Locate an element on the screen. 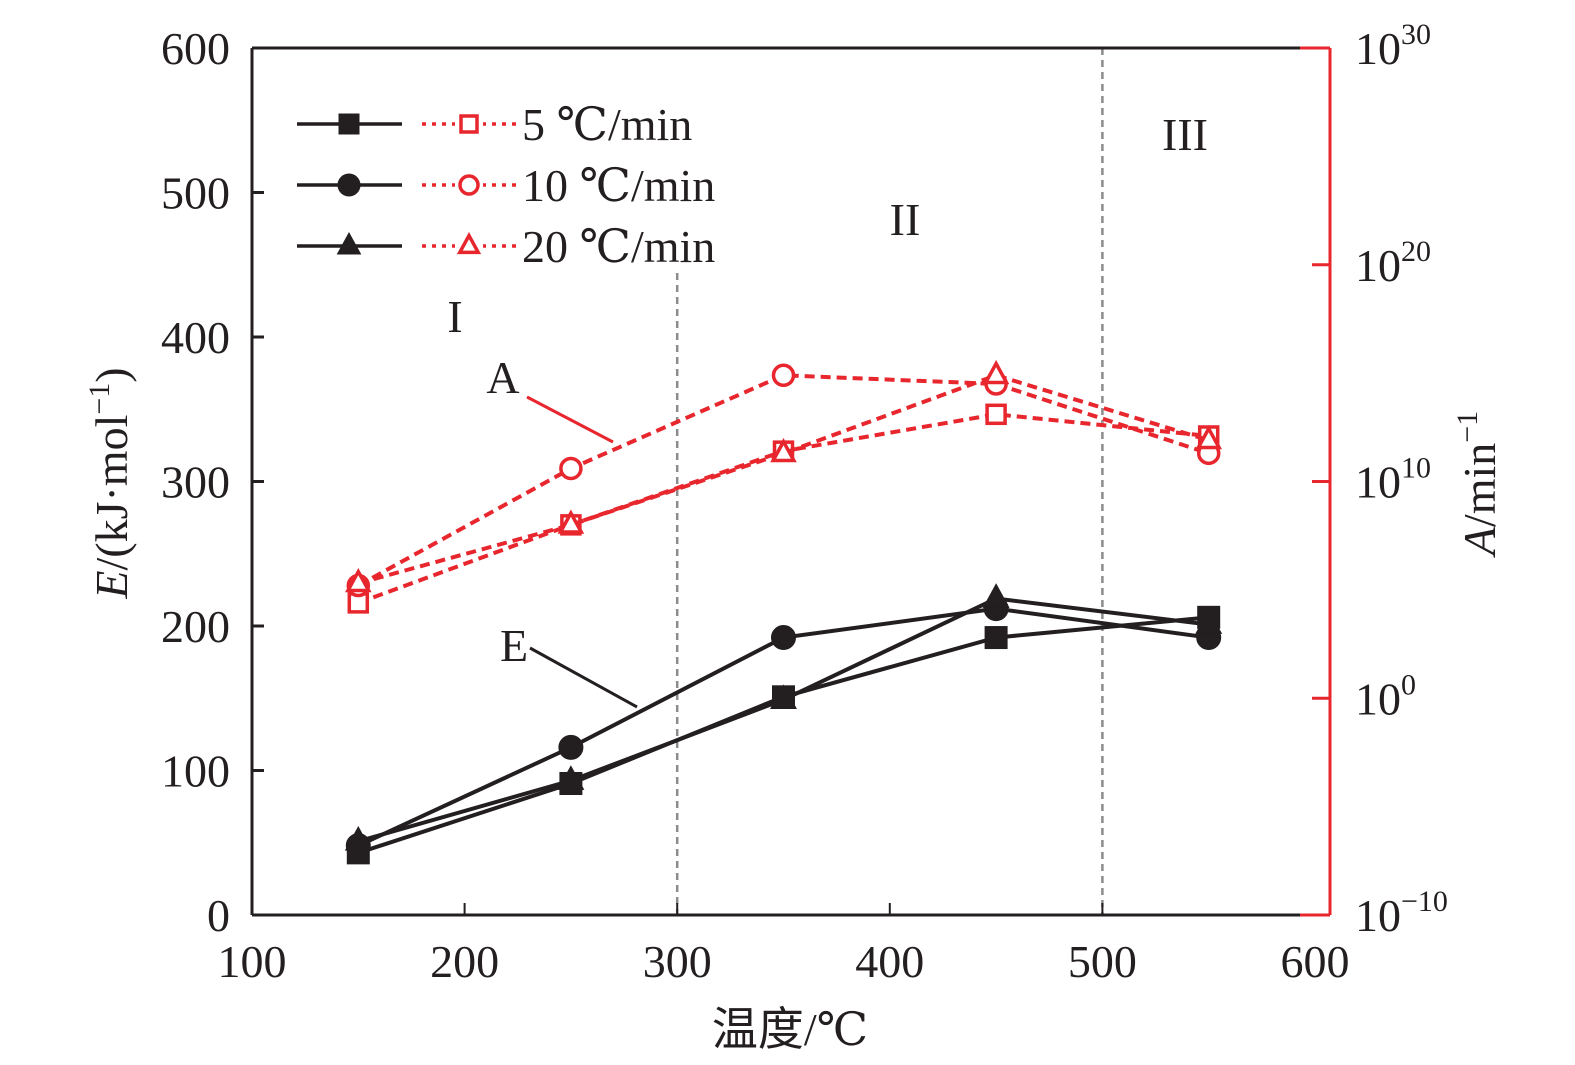 This screenshot has width=1575, height=1065. callout-label: E is located at coordinates (514, 645).